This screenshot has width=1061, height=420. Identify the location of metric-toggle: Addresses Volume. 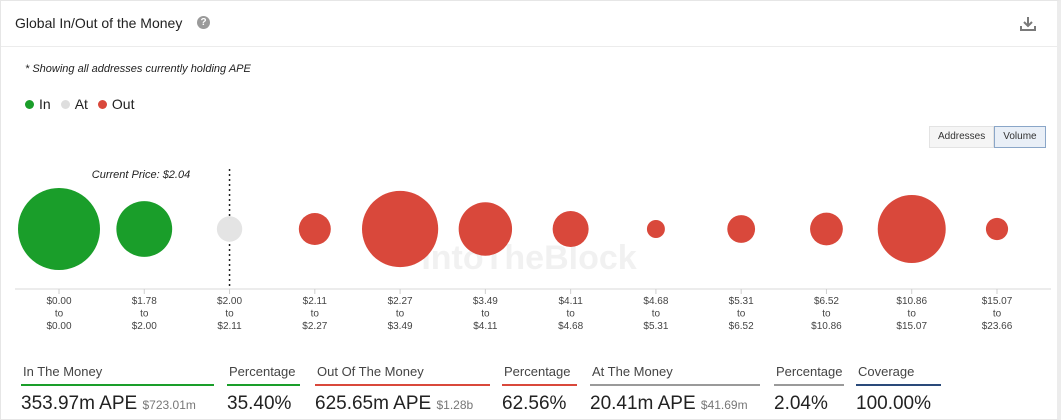
(987, 137).